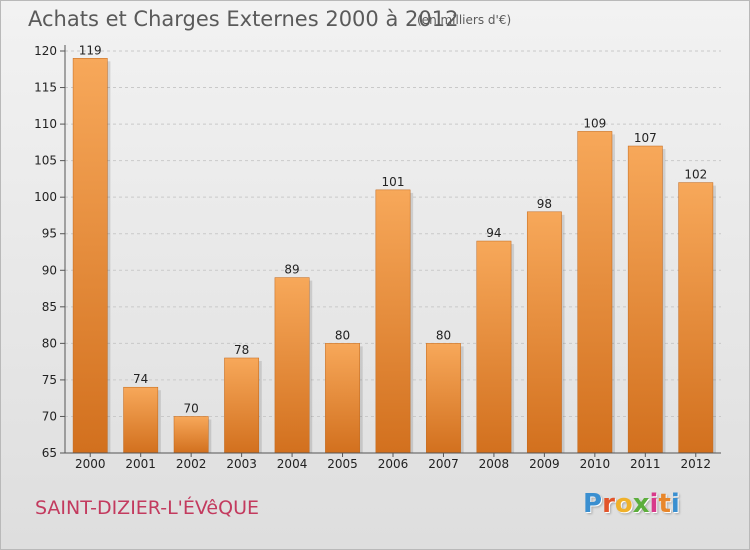  I want to click on chart-subtitle: (en milliers d'€), so click(464, 20).